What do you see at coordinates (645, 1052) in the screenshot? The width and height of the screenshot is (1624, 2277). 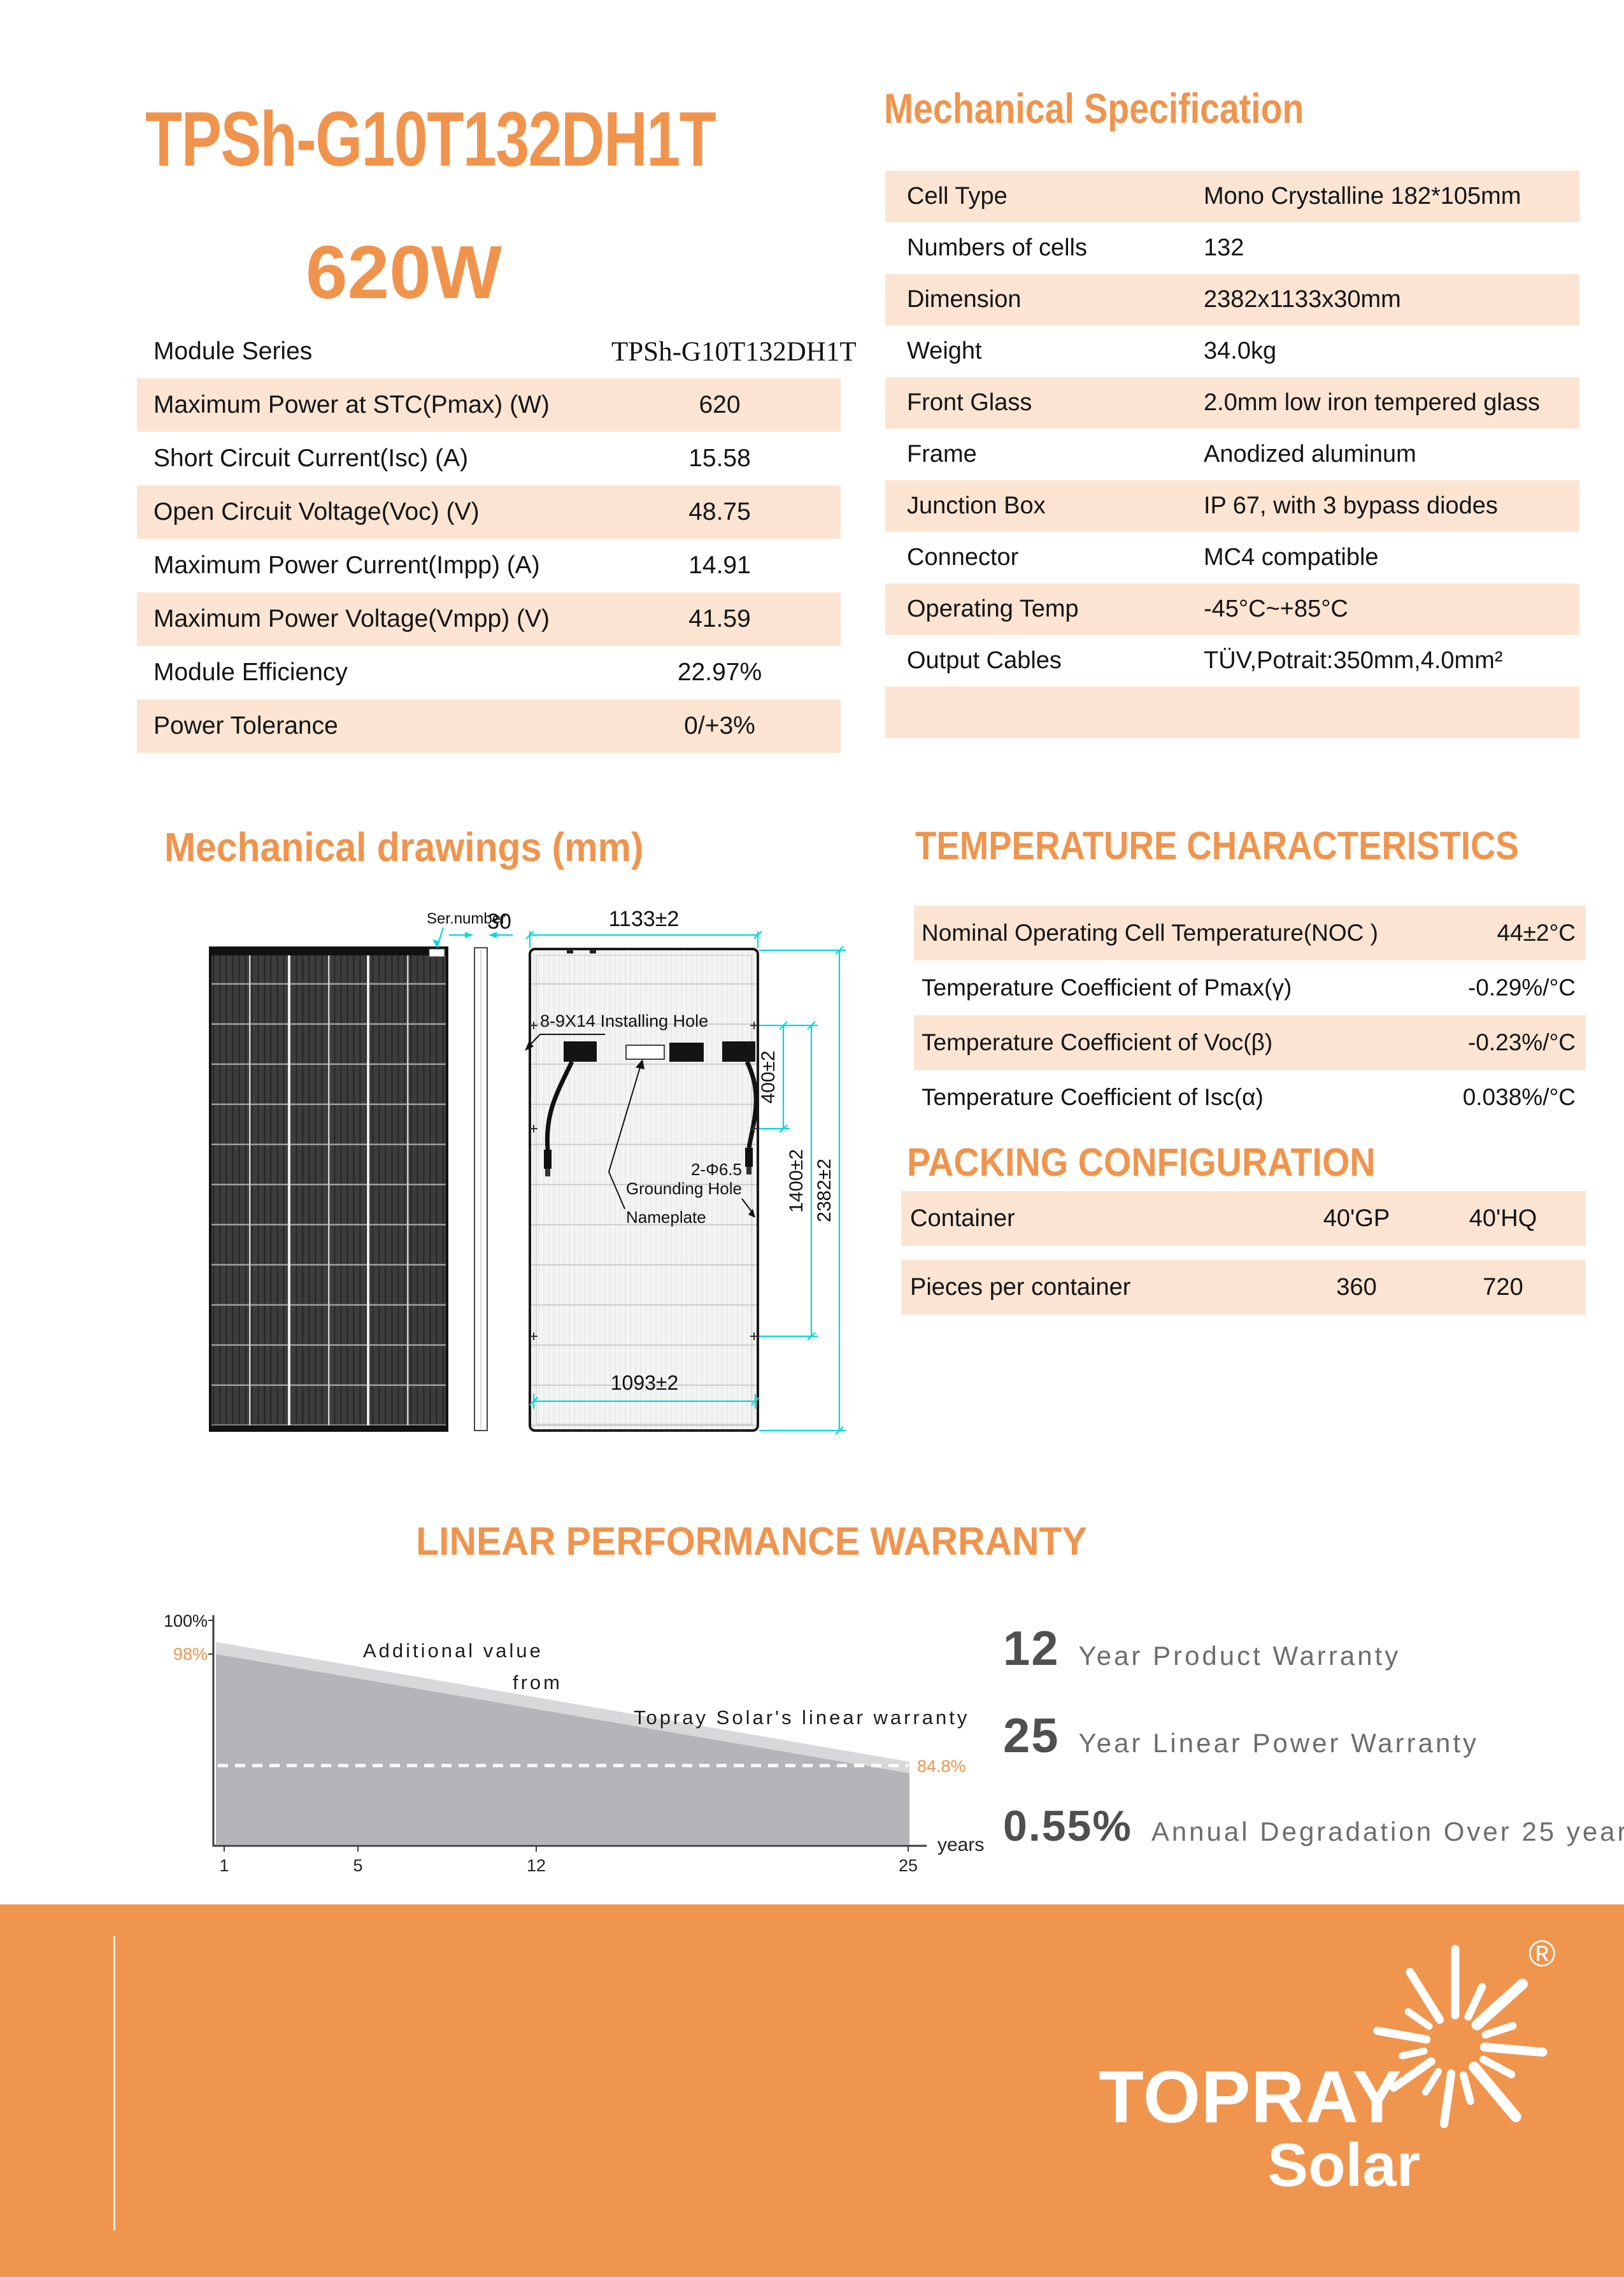 I see `nameplate-rect` at bounding box center [645, 1052].